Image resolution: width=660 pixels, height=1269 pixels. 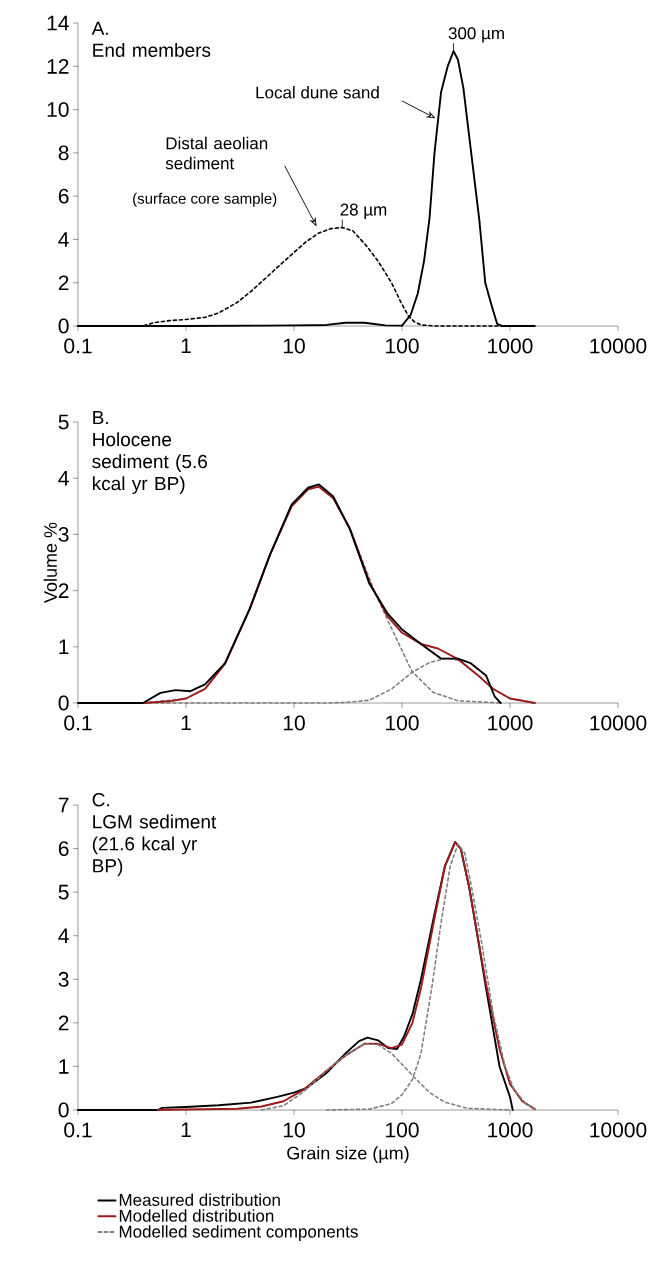 What do you see at coordinates (149, 463) in the screenshot?
I see `text: Holocene sediment (5.6 kcal yr BP)` at bounding box center [149, 463].